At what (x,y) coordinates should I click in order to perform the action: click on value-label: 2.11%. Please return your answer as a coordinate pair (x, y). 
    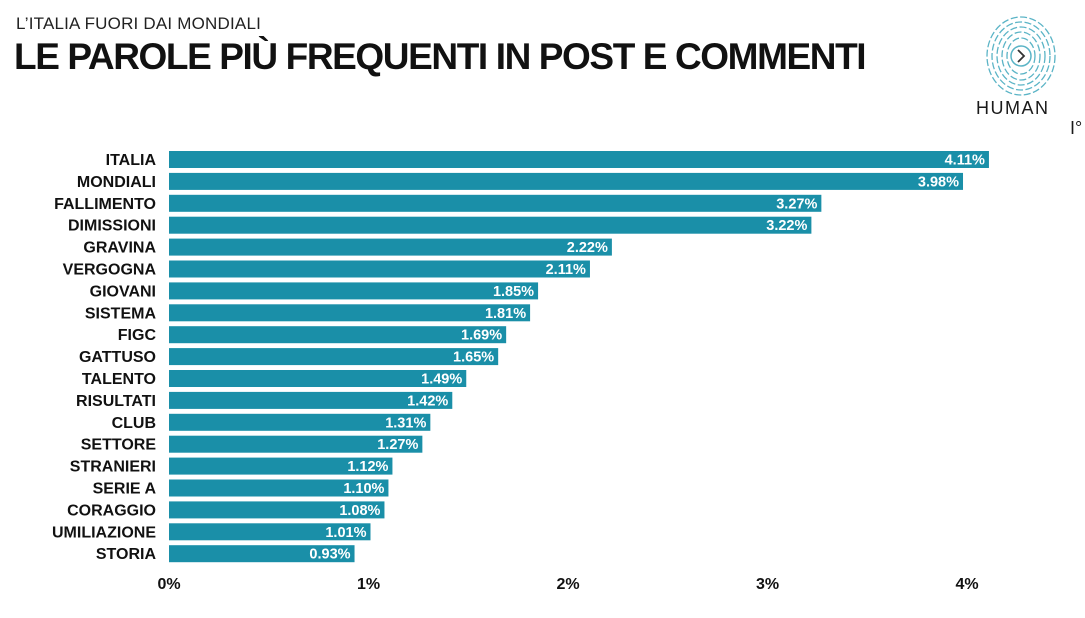
    Looking at the image, I should click on (566, 270).